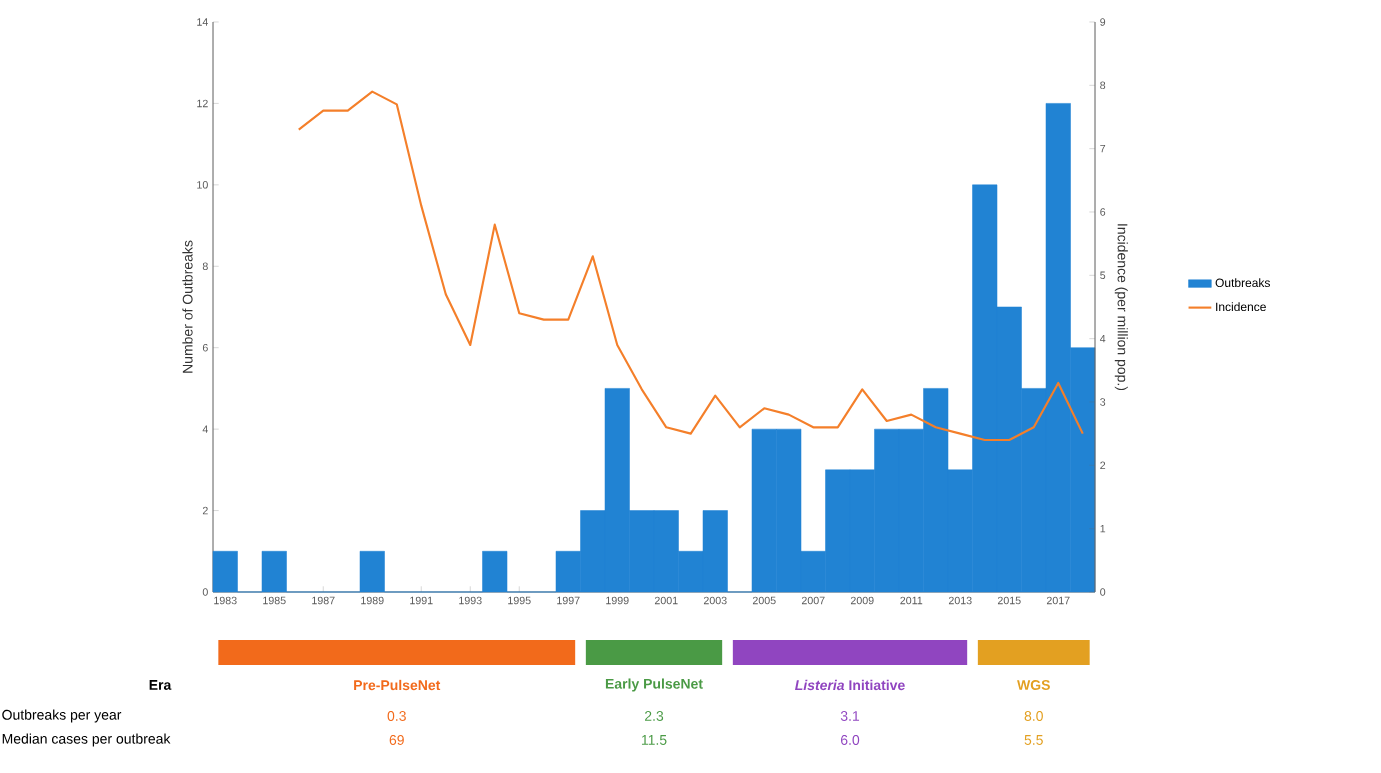 This screenshot has width=1381, height=773. Describe the element at coordinates (160, 685) in the screenshot. I see `text: Era` at that location.